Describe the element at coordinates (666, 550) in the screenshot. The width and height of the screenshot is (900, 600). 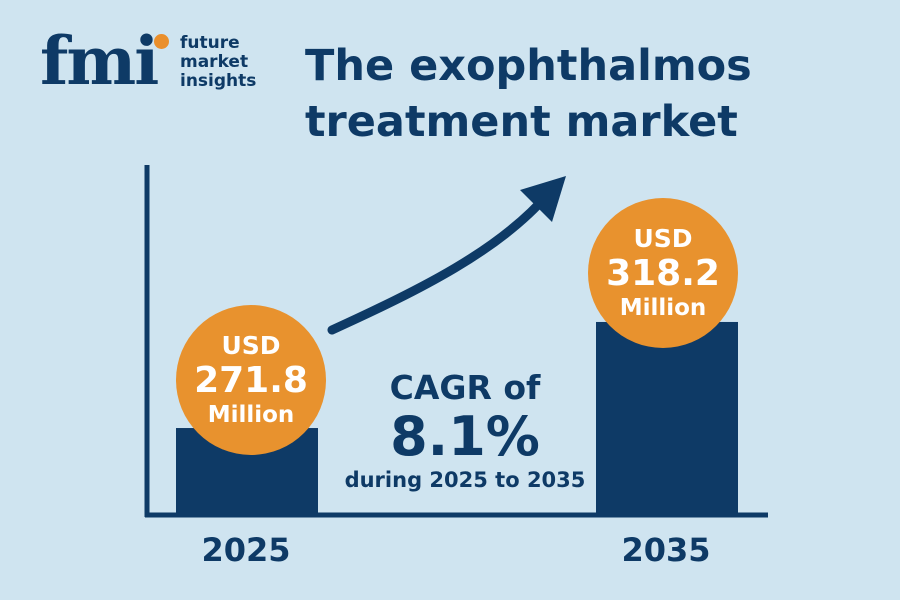
I see `x-tick-label-2035: 2035` at that location.